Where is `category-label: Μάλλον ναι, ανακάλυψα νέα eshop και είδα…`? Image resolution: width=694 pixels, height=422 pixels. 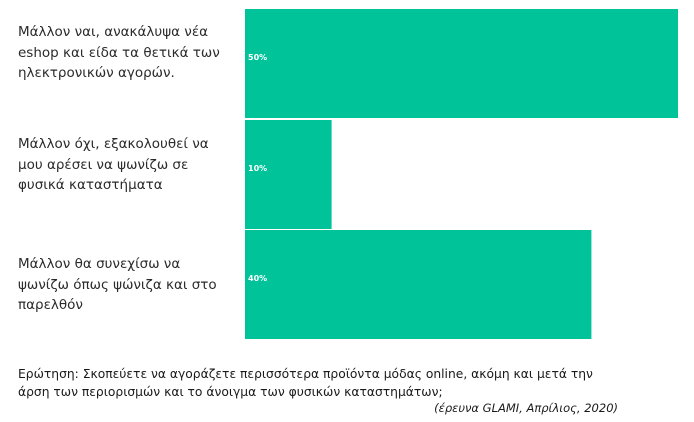 category-label: Μάλλον ναι, ανακάλυψα νέα eshop και είδα… is located at coordinates (119, 52).